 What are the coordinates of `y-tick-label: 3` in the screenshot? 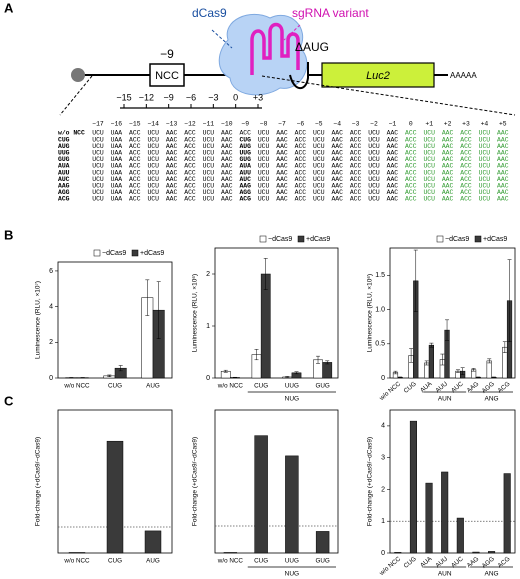 It's located at (383, 458).